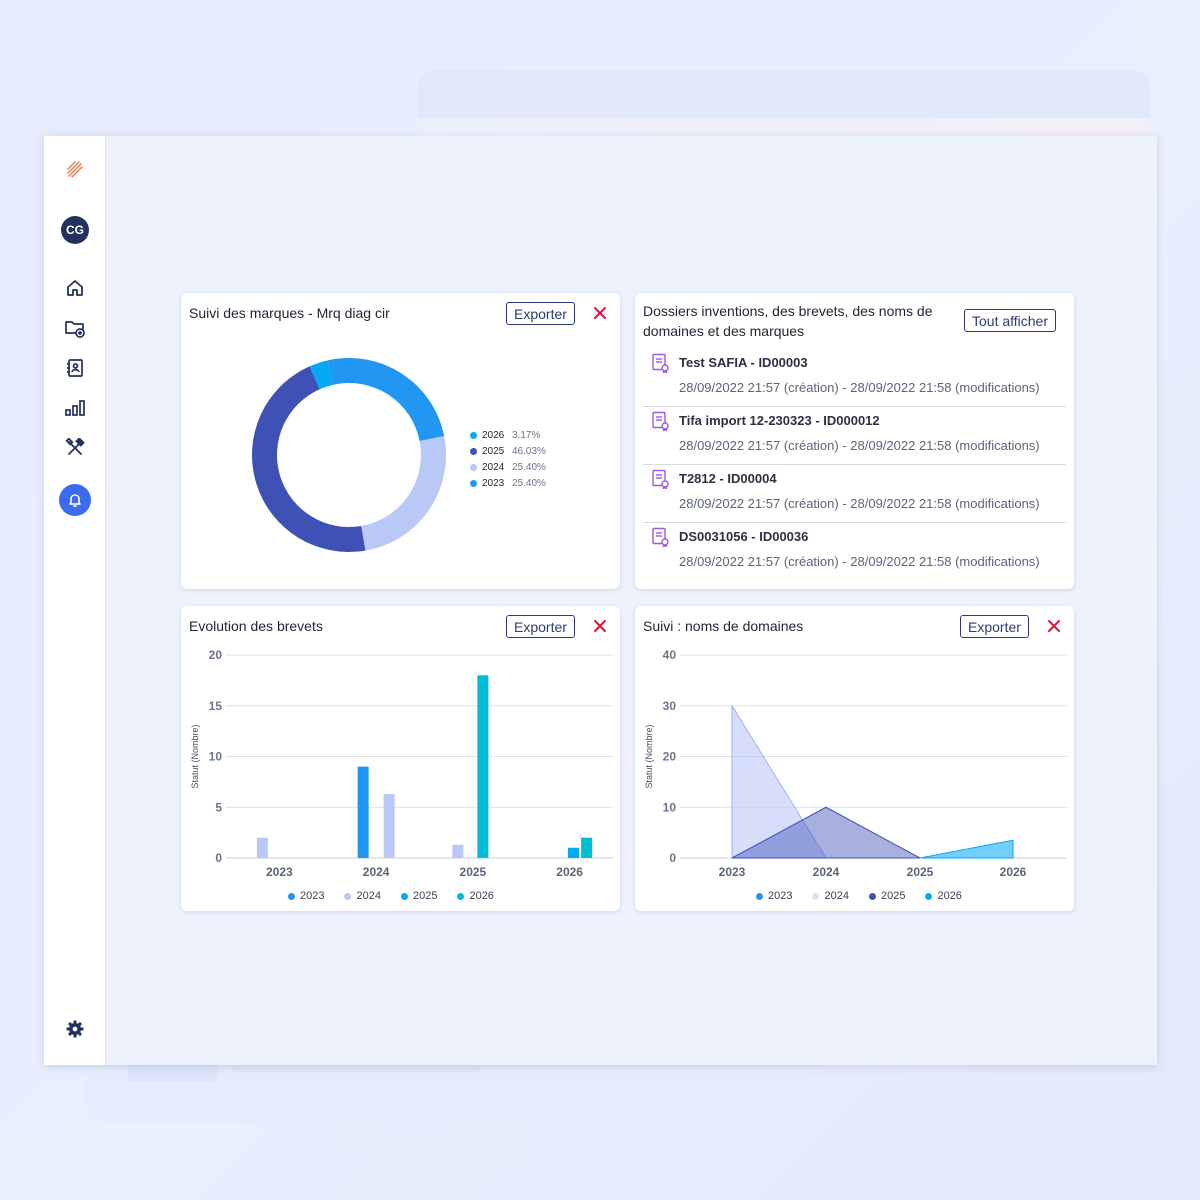 This screenshot has height=1200, width=1200. I want to click on bell-icon, so click(75, 500).